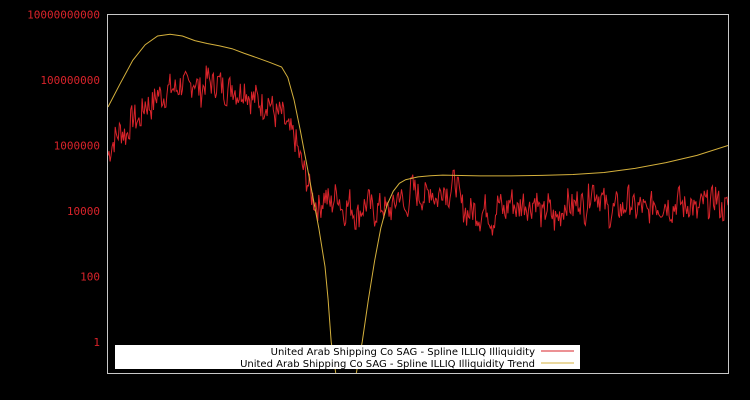  Describe the element at coordinates (63, 179) in the screenshot. I see `y-axis-ticks: 10000000000 100000000 1000000 10000 100 1` at that location.